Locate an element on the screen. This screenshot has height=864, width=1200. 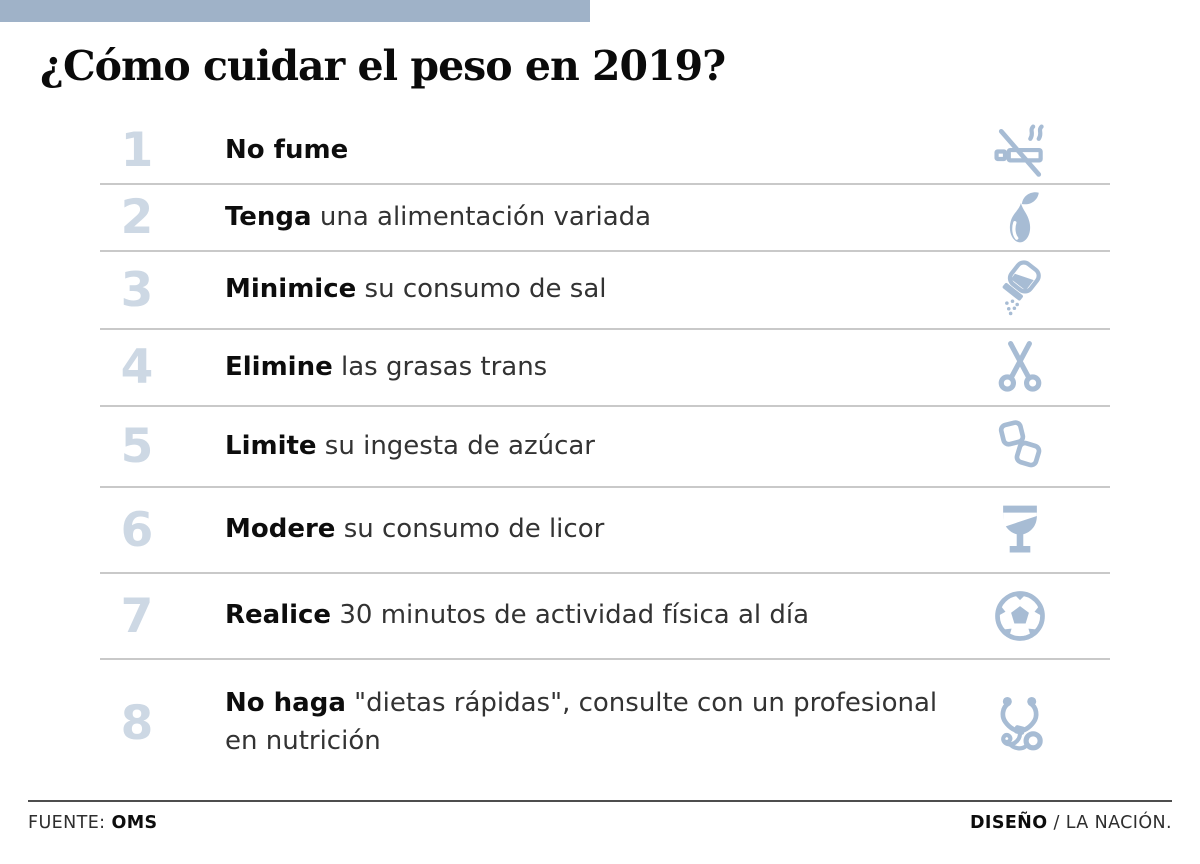
item-rest: su consumo de sal is located at coordinates (481, 289).